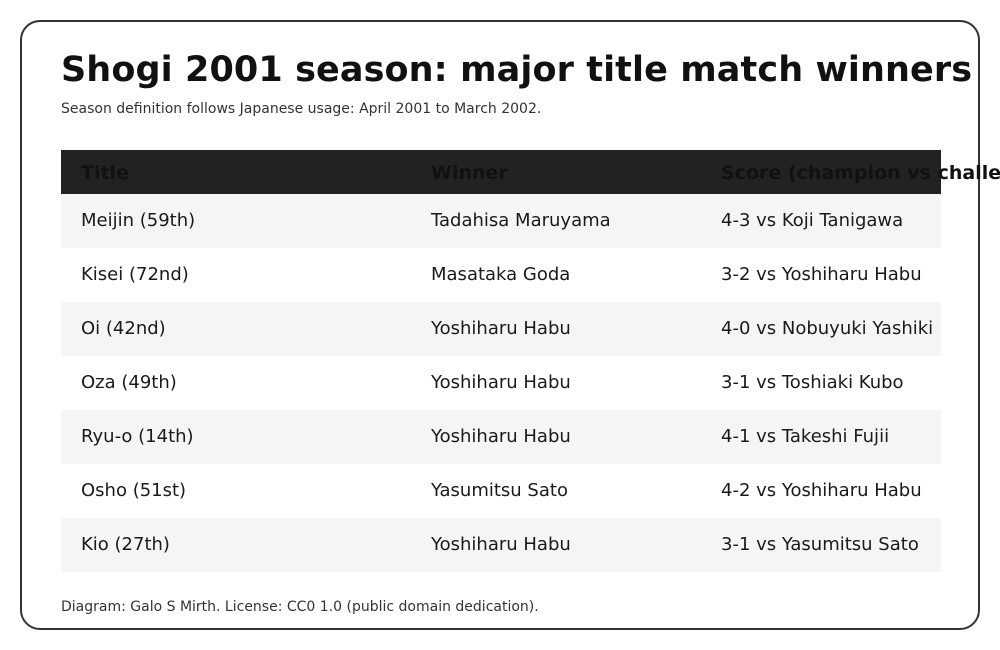  What do you see at coordinates (129, 382) in the screenshot?
I see `cell-title: Oza (49th)` at bounding box center [129, 382].